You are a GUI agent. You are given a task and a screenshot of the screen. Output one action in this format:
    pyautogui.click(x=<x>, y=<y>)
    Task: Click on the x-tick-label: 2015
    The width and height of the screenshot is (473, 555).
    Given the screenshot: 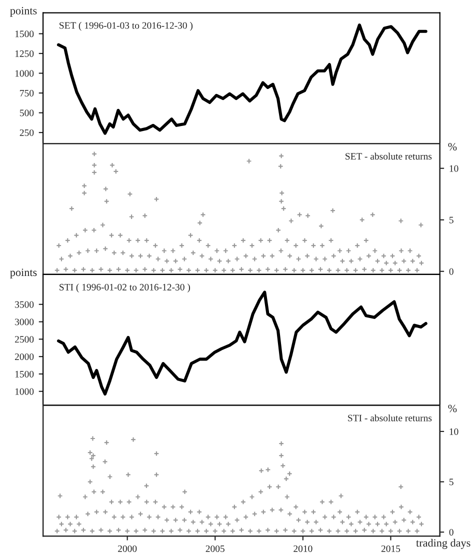 What is the action you would take?
    pyautogui.click(x=390, y=548)
    